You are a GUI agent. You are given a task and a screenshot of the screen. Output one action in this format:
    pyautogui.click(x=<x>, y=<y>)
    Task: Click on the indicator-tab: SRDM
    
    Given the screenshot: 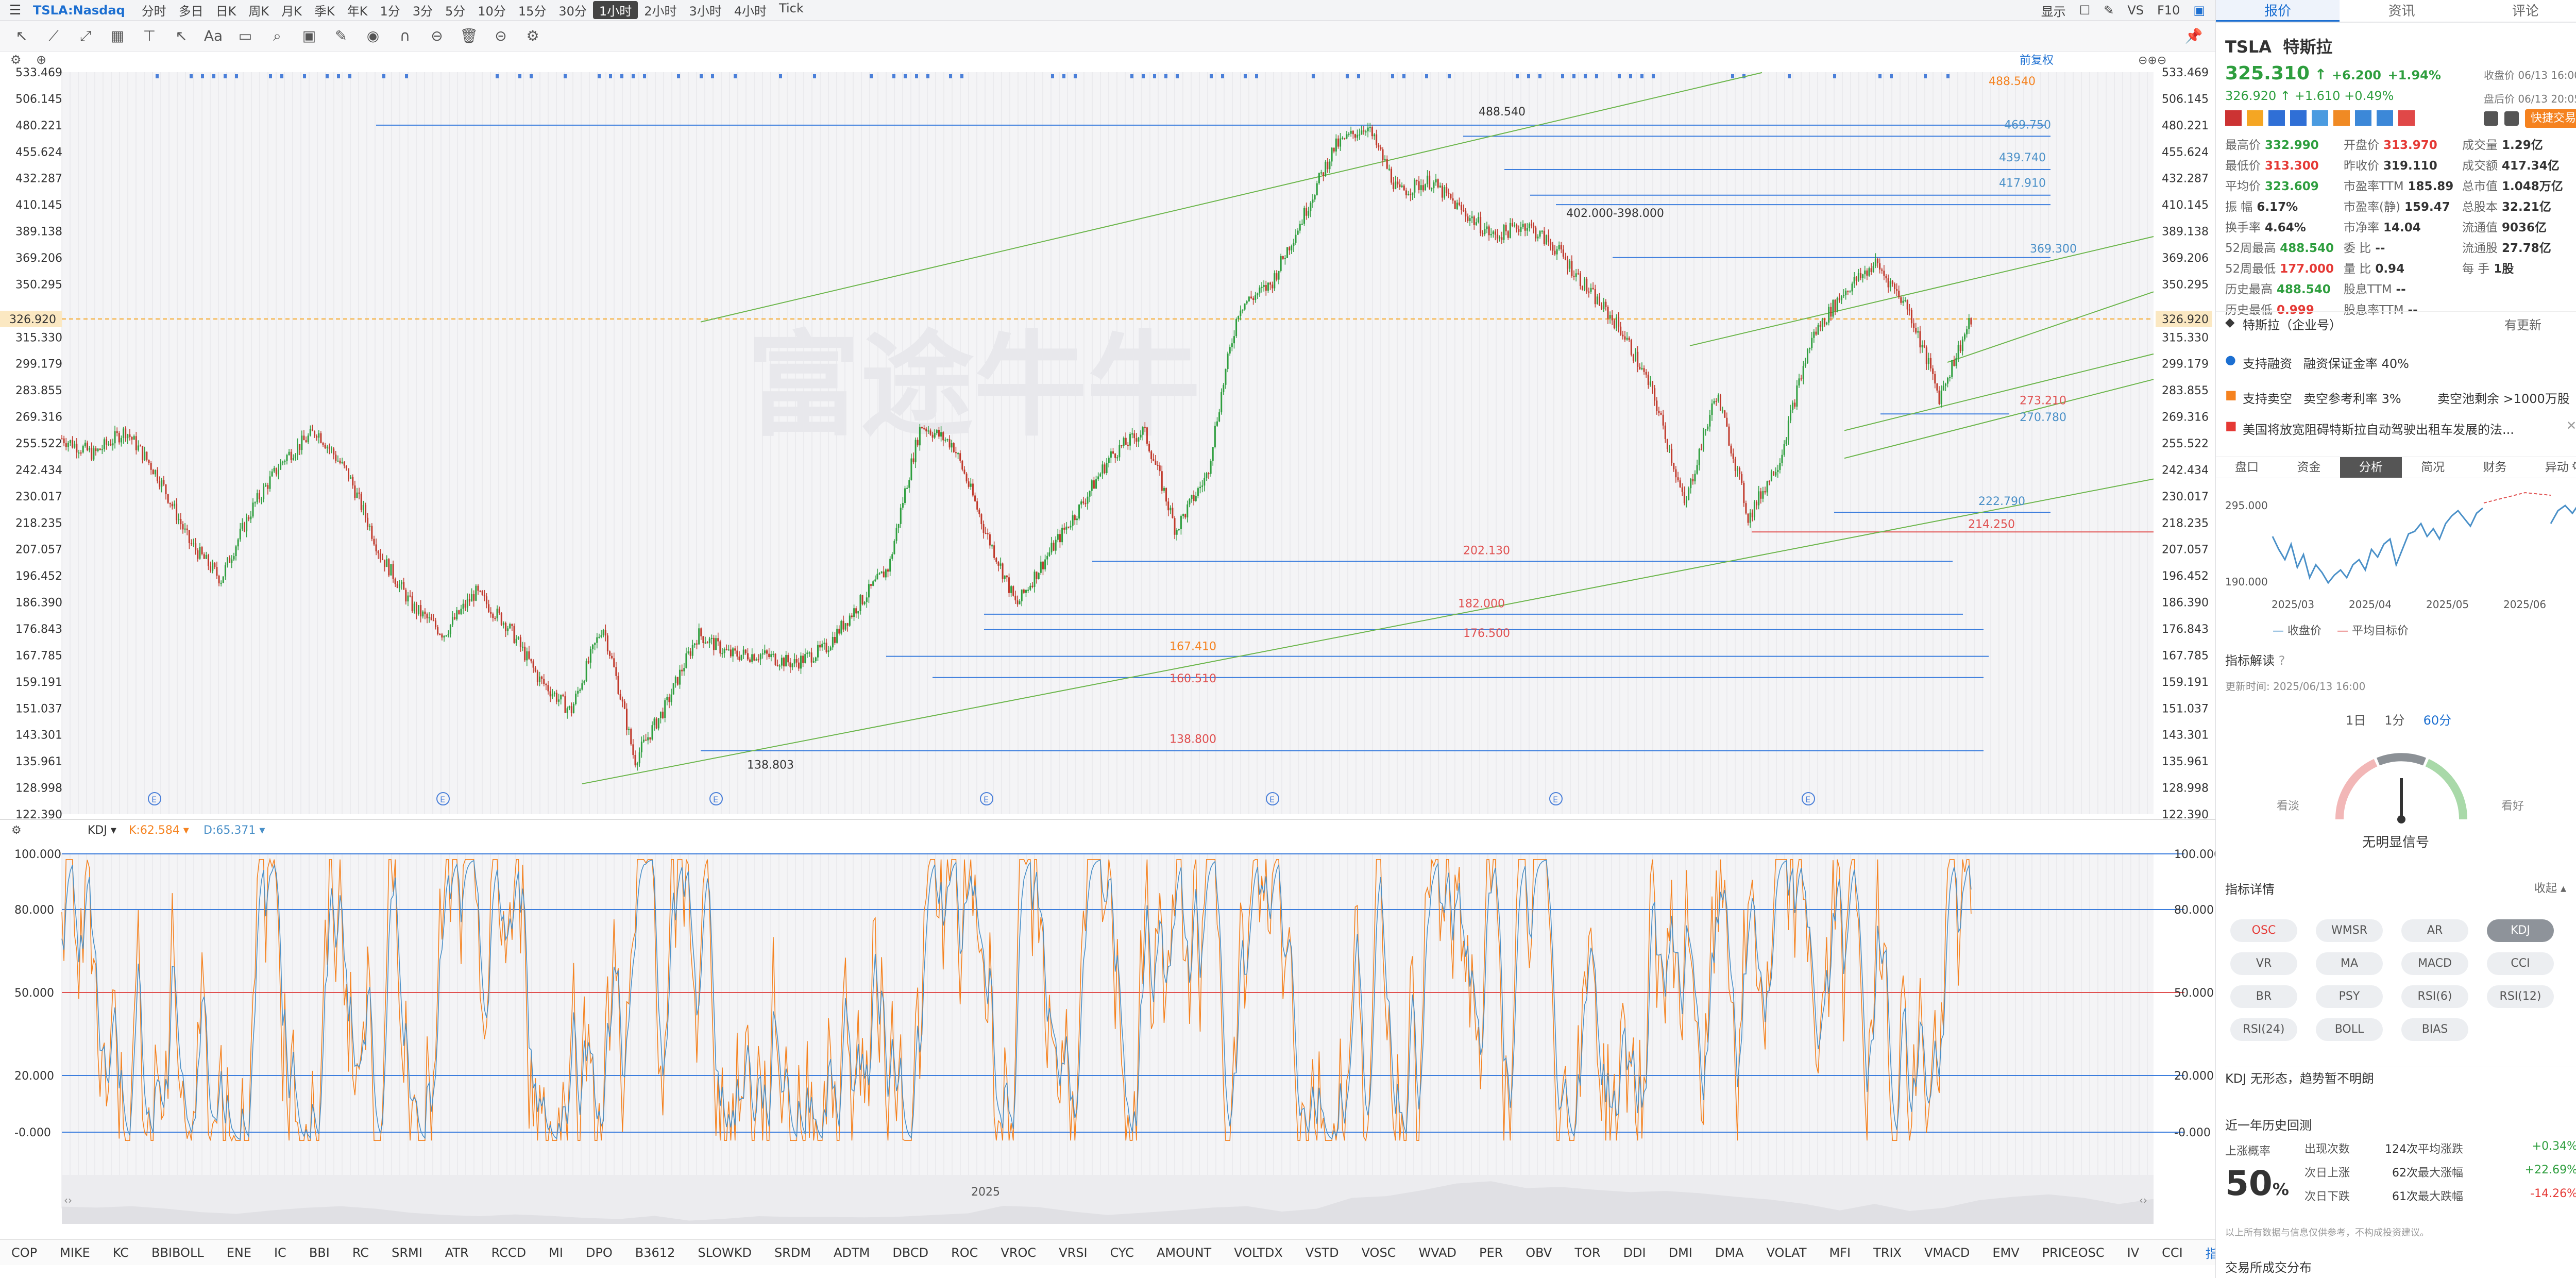 What is the action you would take?
    pyautogui.click(x=792, y=1253)
    